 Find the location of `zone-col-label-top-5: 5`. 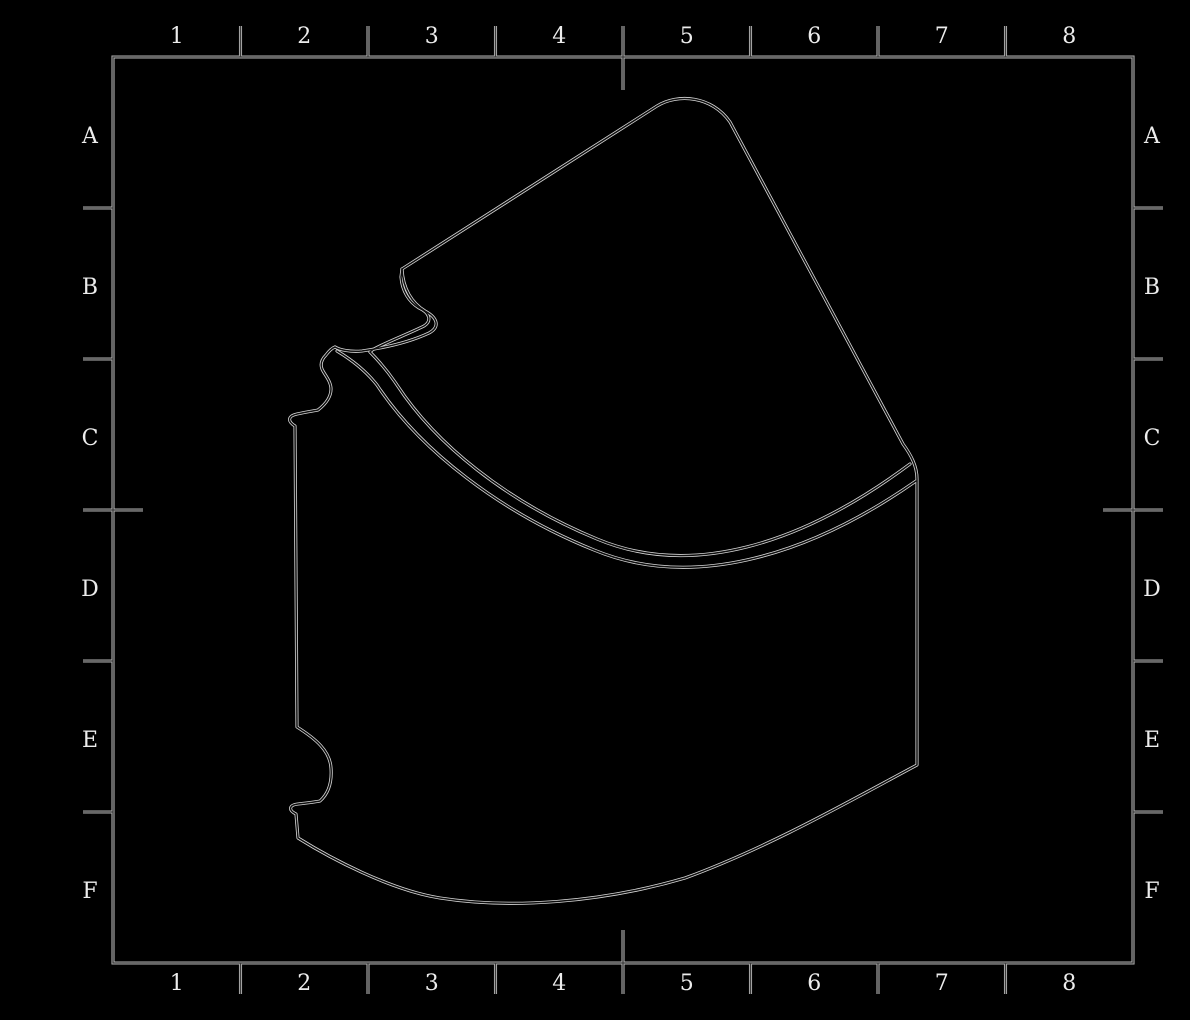

zone-col-label-top-5: 5 is located at coordinates (686, 36).